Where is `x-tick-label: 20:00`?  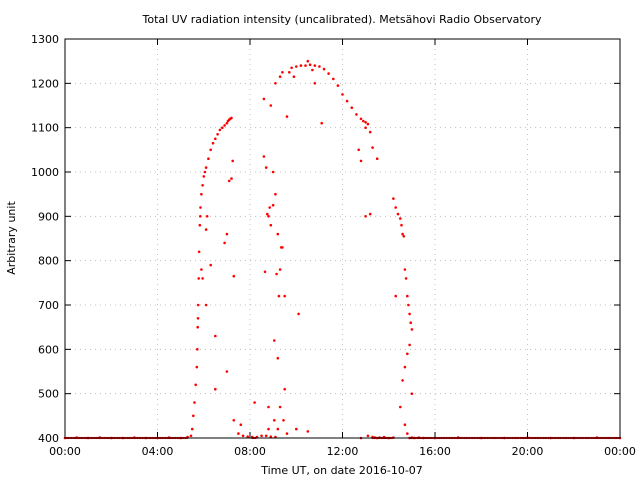 x-tick-label: 20:00 is located at coordinates (528, 451).